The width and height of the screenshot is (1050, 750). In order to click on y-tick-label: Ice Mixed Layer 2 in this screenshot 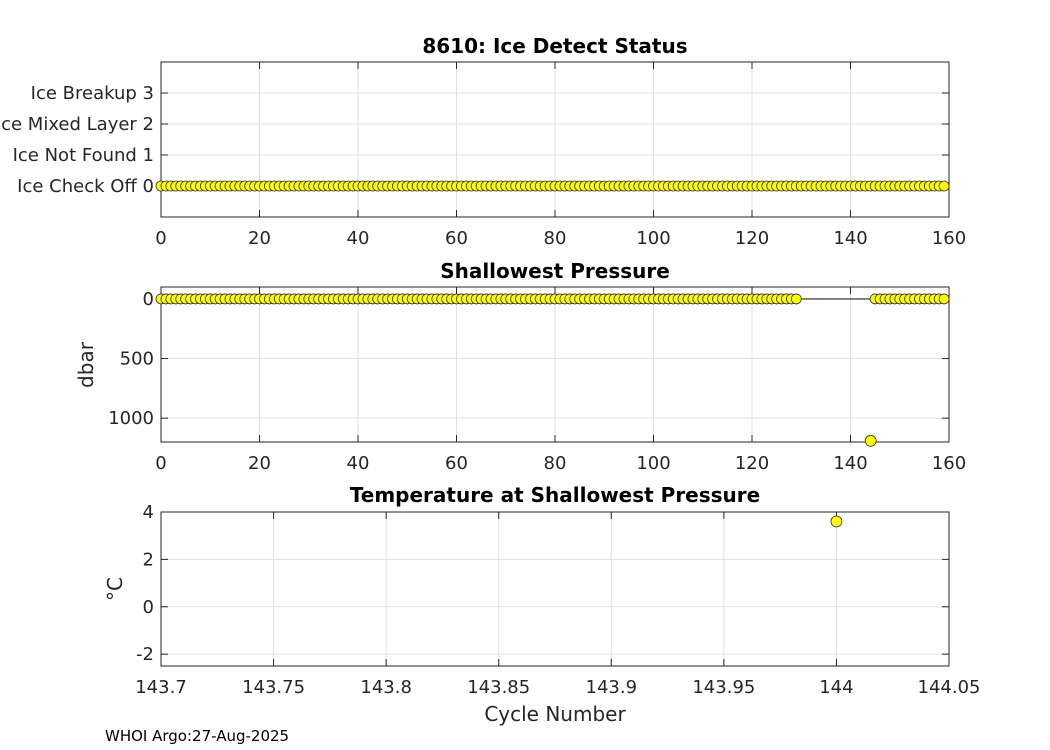, I will do `click(77, 124)`.